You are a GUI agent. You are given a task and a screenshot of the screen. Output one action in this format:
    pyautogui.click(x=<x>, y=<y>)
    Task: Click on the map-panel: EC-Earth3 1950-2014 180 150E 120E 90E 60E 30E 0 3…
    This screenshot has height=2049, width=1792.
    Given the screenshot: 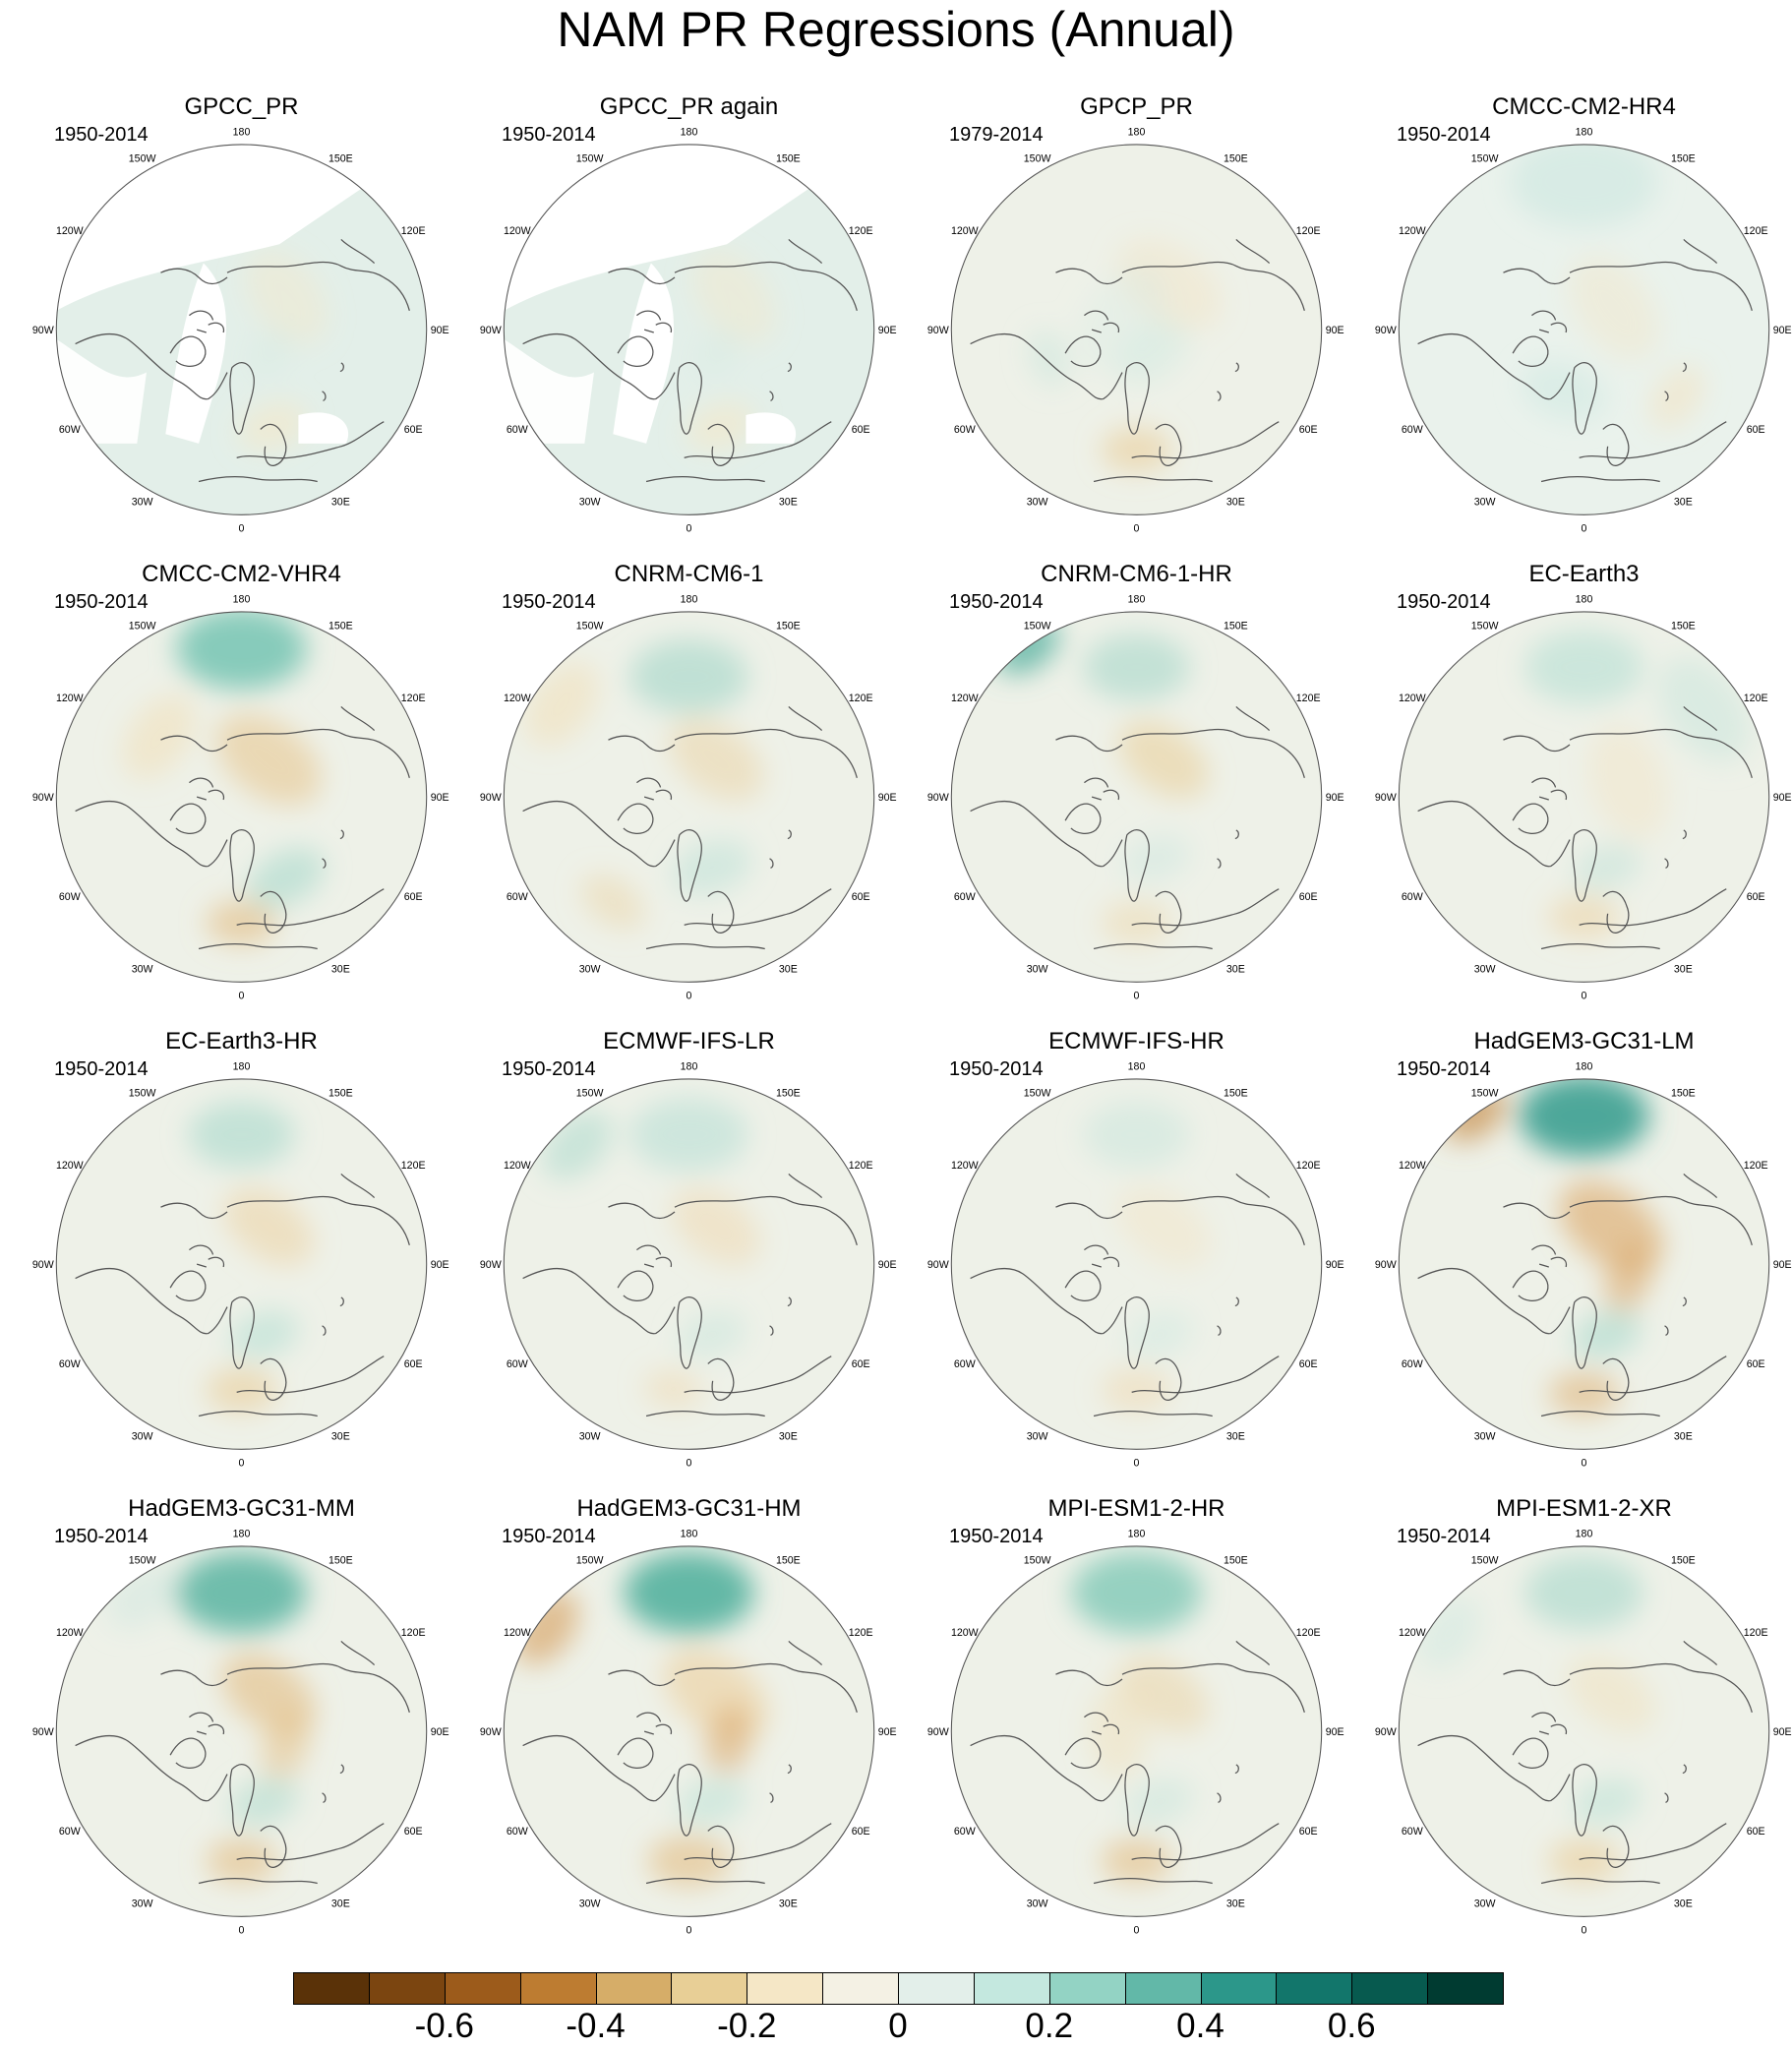 What is the action you would take?
    pyautogui.click(x=1576, y=793)
    